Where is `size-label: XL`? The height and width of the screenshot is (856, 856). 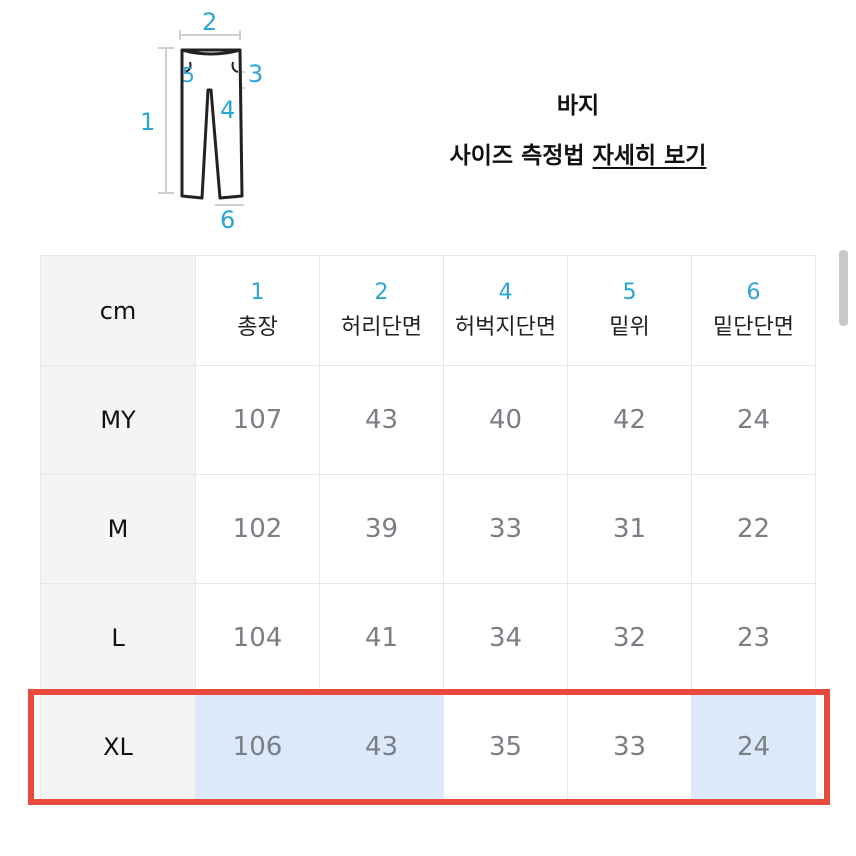 size-label: XL is located at coordinates (118, 747).